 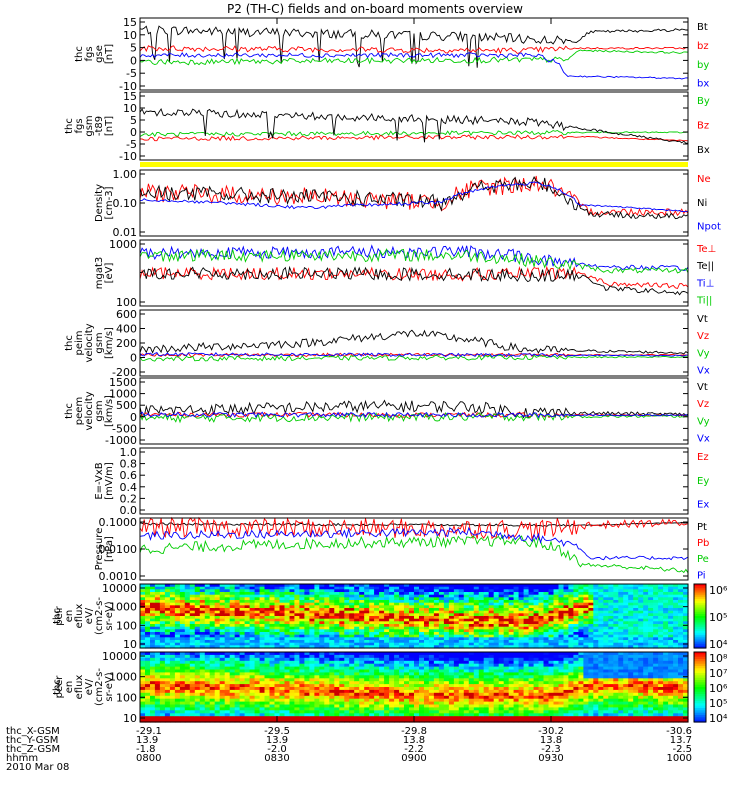 I want to click on legend-entry: Bx, so click(x=703, y=150).